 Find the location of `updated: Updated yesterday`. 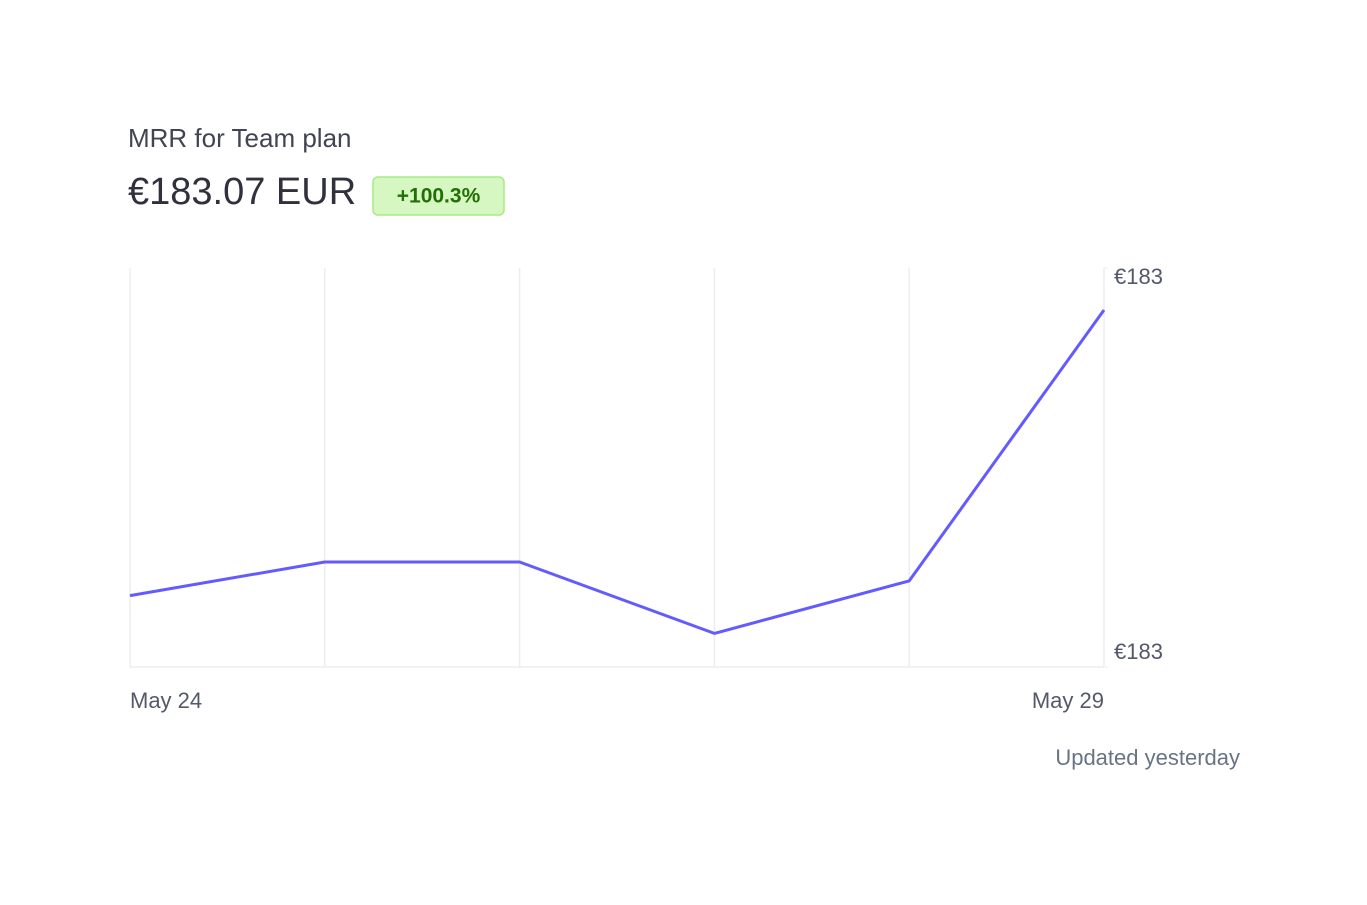

updated: Updated yesterday is located at coordinates (1147, 757).